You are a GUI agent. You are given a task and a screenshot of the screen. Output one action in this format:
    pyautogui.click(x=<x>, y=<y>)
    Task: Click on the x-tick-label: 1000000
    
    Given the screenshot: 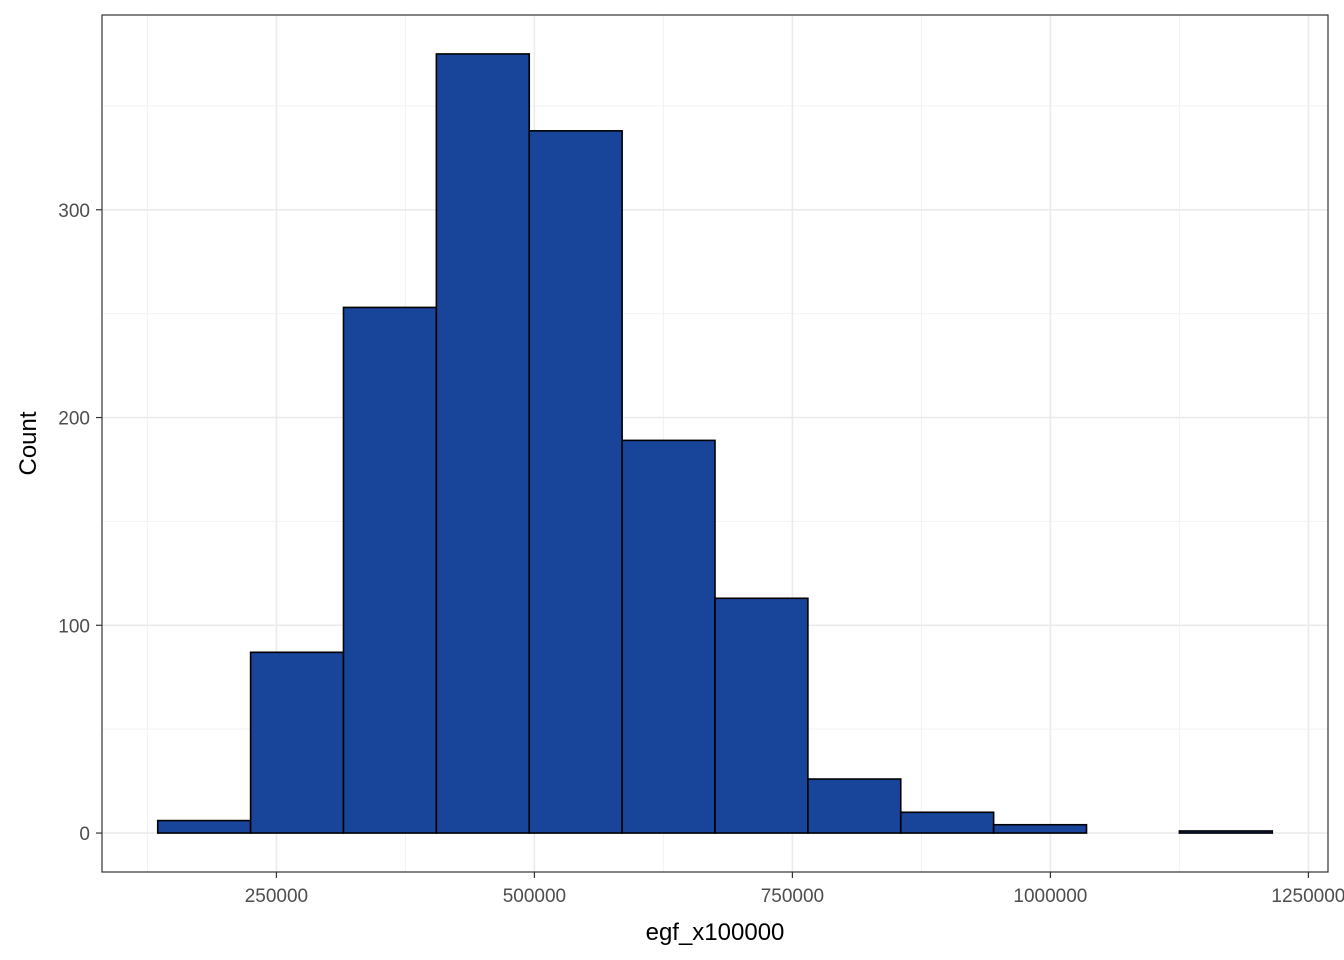 What is the action you would take?
    pyautogui.click(x=1050, y=896)
    